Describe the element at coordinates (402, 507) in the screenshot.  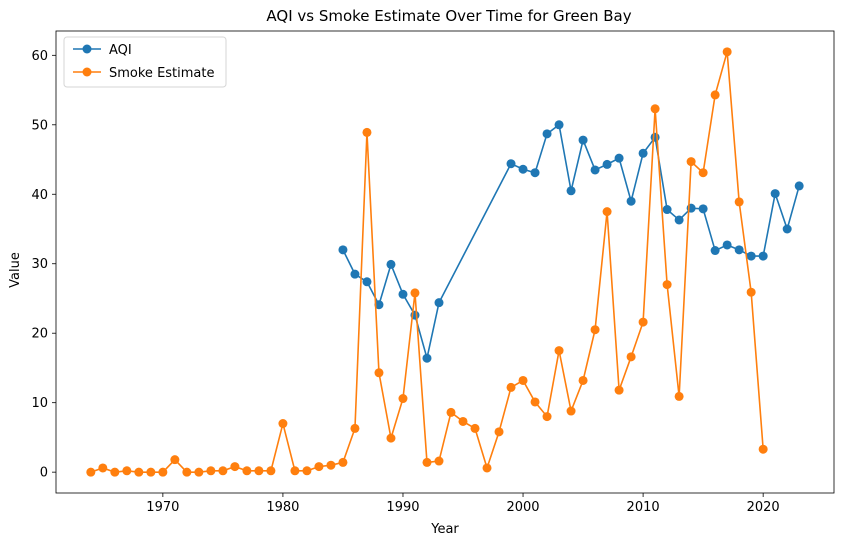
I see `x-tick-label: 1990` at that location.